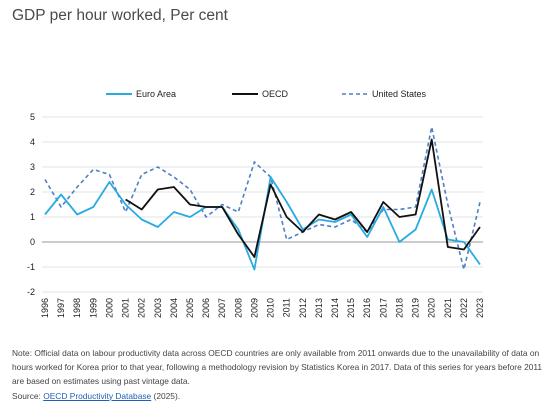  Describe the element at coordinates (32, 142) in the screenshot. I see `y-tick-label: 4` at that location.